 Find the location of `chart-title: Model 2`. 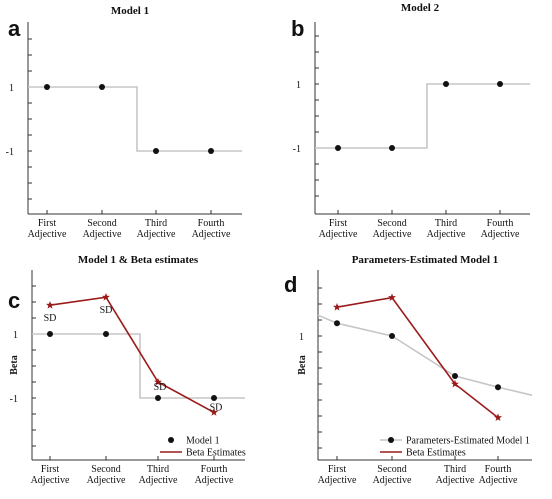

chart-title: Model 2 is located at coordinates (420, 8).